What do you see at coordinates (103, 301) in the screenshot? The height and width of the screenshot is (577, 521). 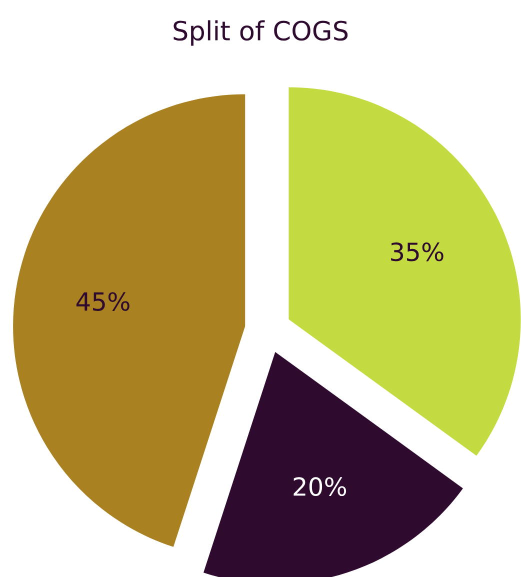 I see `data-label: 45%` at bounding box center [103, 301].